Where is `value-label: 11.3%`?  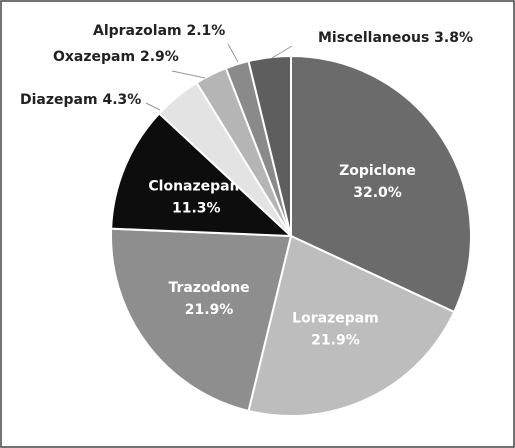 value-label: 11.3% is located at coordinates (196, 209).